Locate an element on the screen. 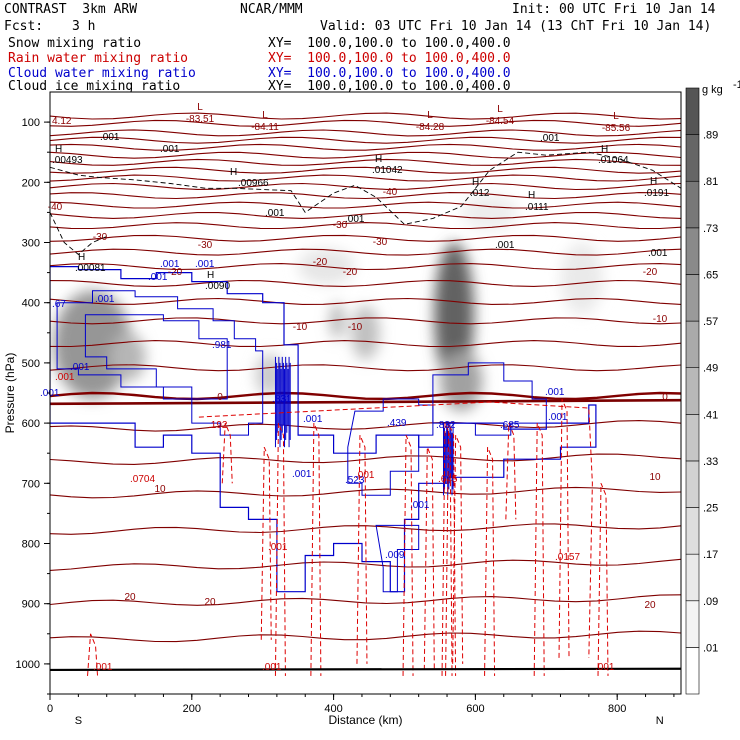  y-tick-label-1: 200 is located at coordinates (31, 183).